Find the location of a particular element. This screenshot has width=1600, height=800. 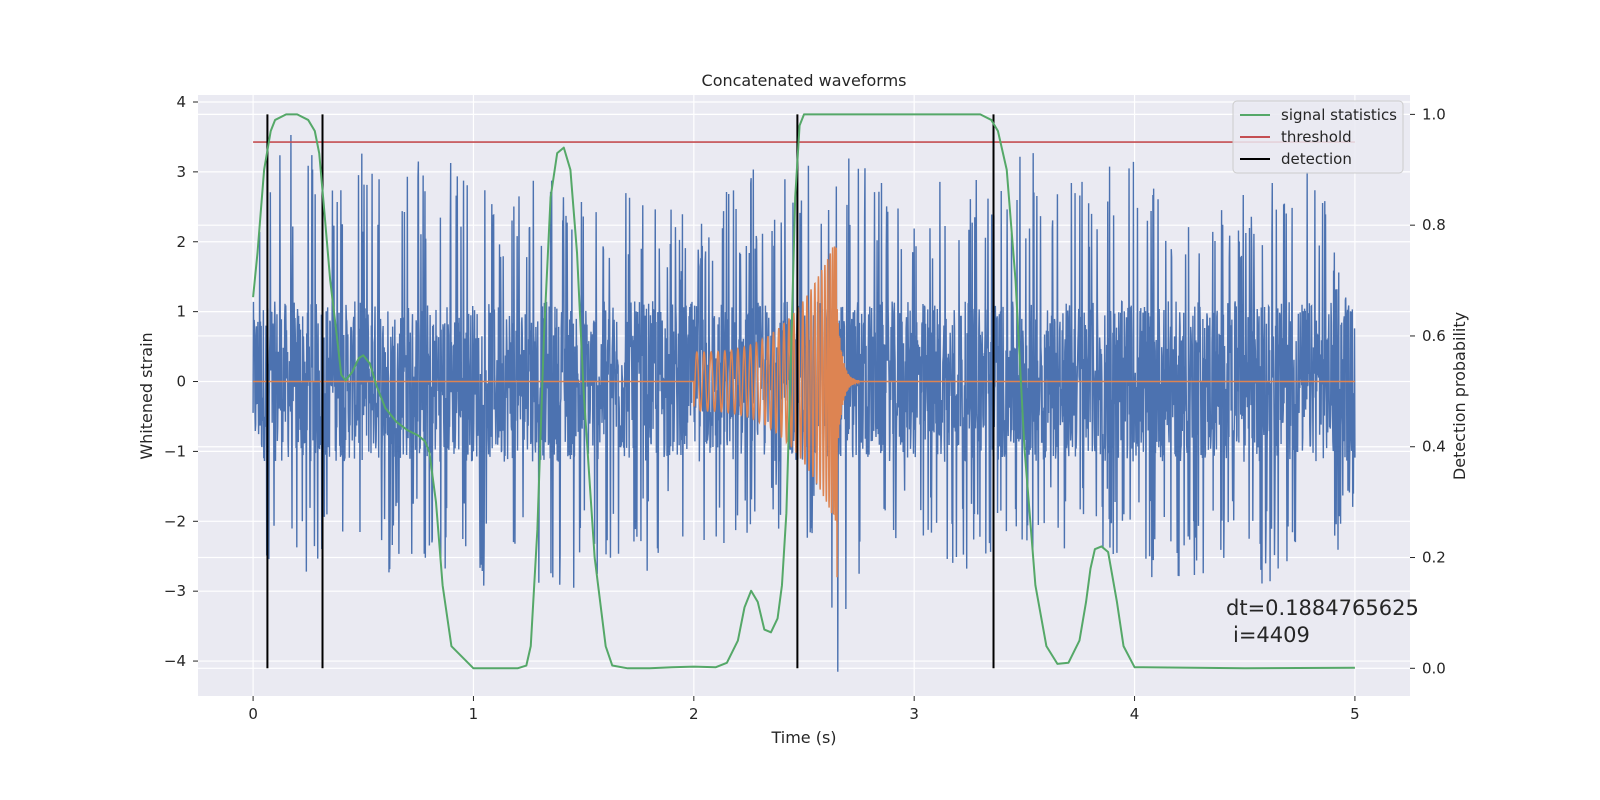

legend-label-signal-statistics: signal statistics is located at coordinates (1339, 115).